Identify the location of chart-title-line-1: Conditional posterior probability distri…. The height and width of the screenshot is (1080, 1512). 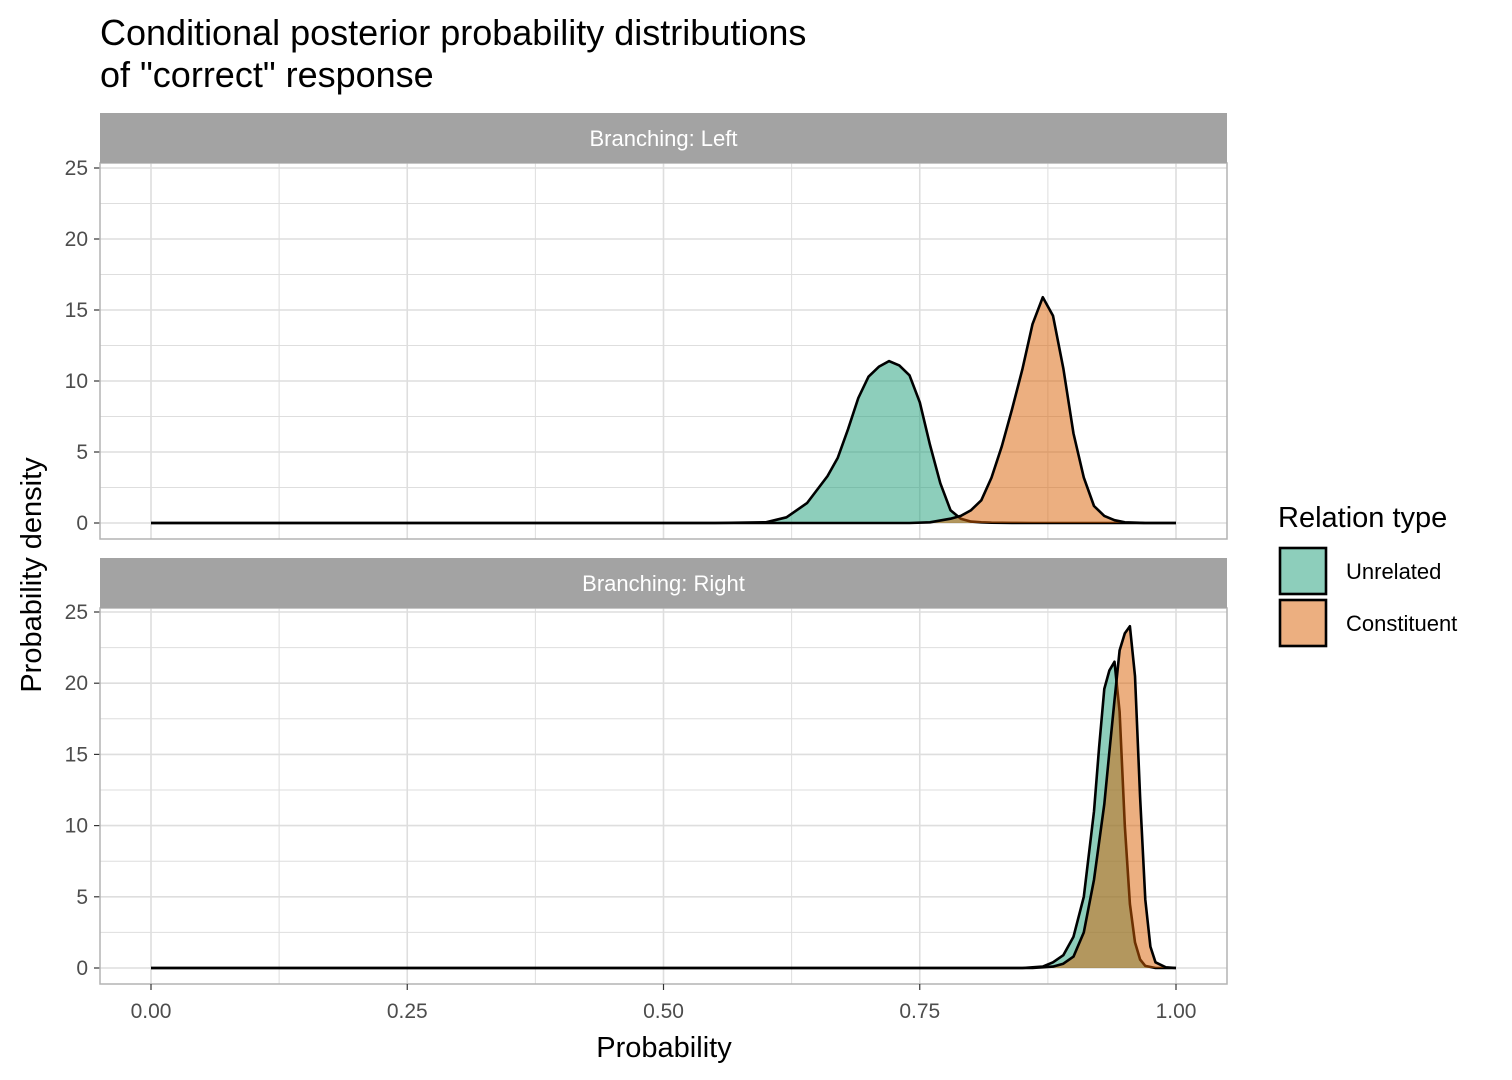
(453, 32).